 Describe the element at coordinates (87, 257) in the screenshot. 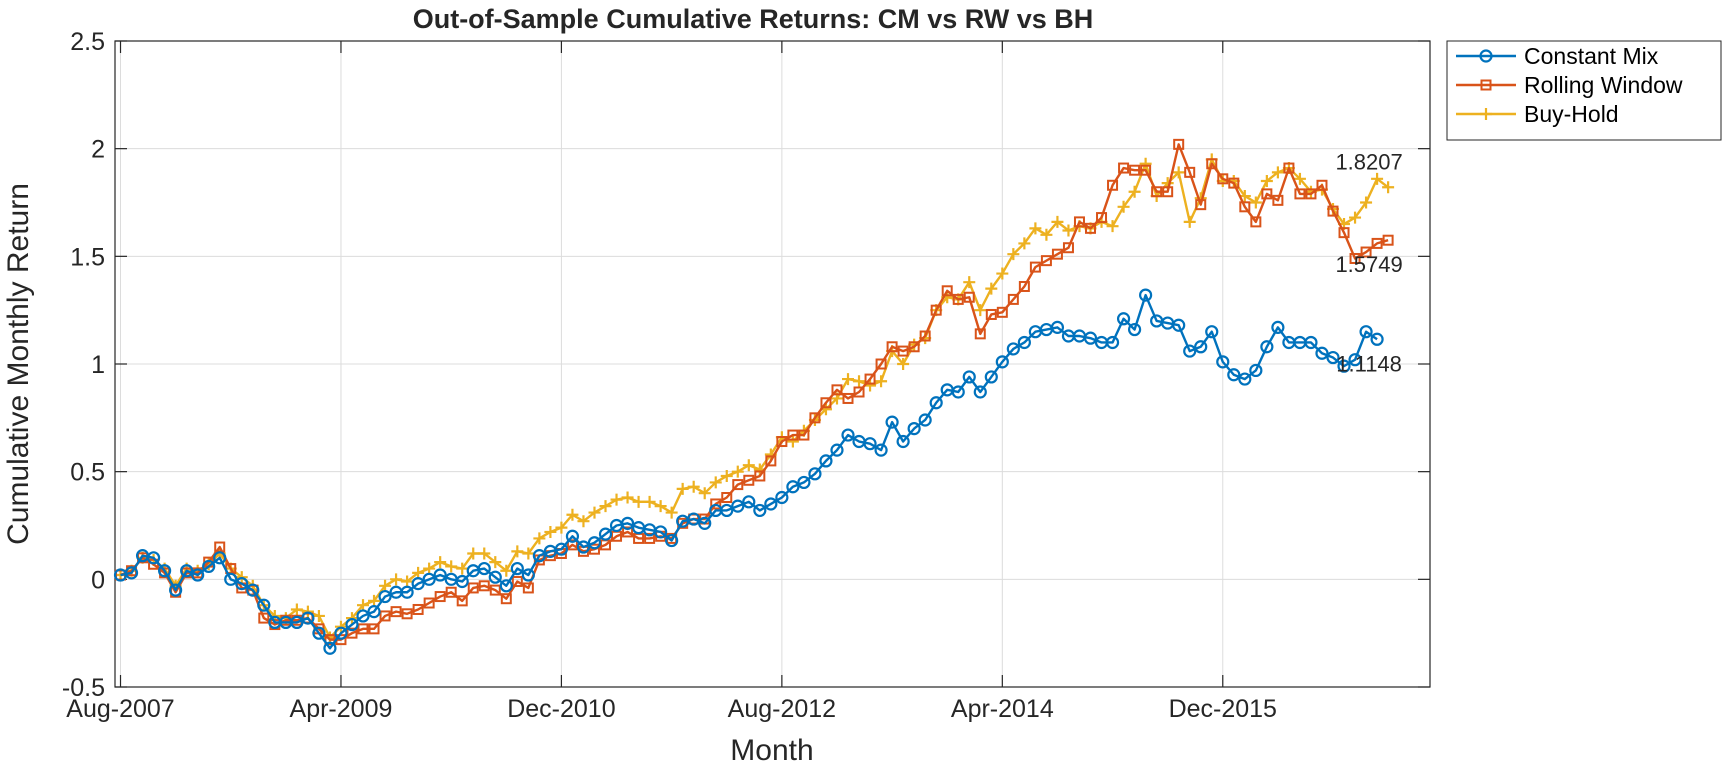

I see `y-tick-label: 1.5` at that location.